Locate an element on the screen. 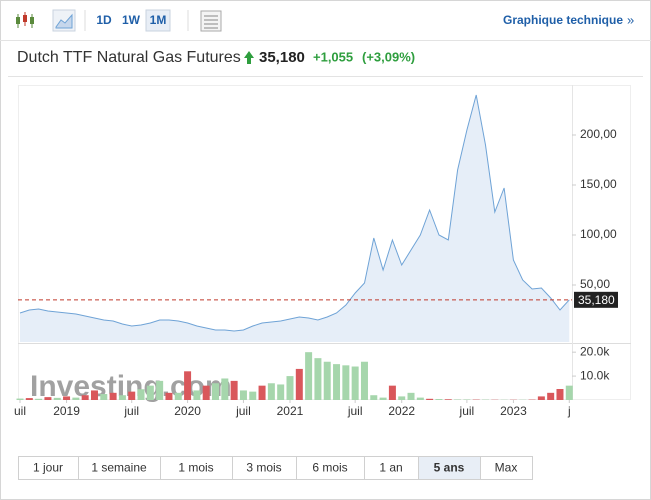  x-tick-label: 2021 is located at coordinates (290, 411).